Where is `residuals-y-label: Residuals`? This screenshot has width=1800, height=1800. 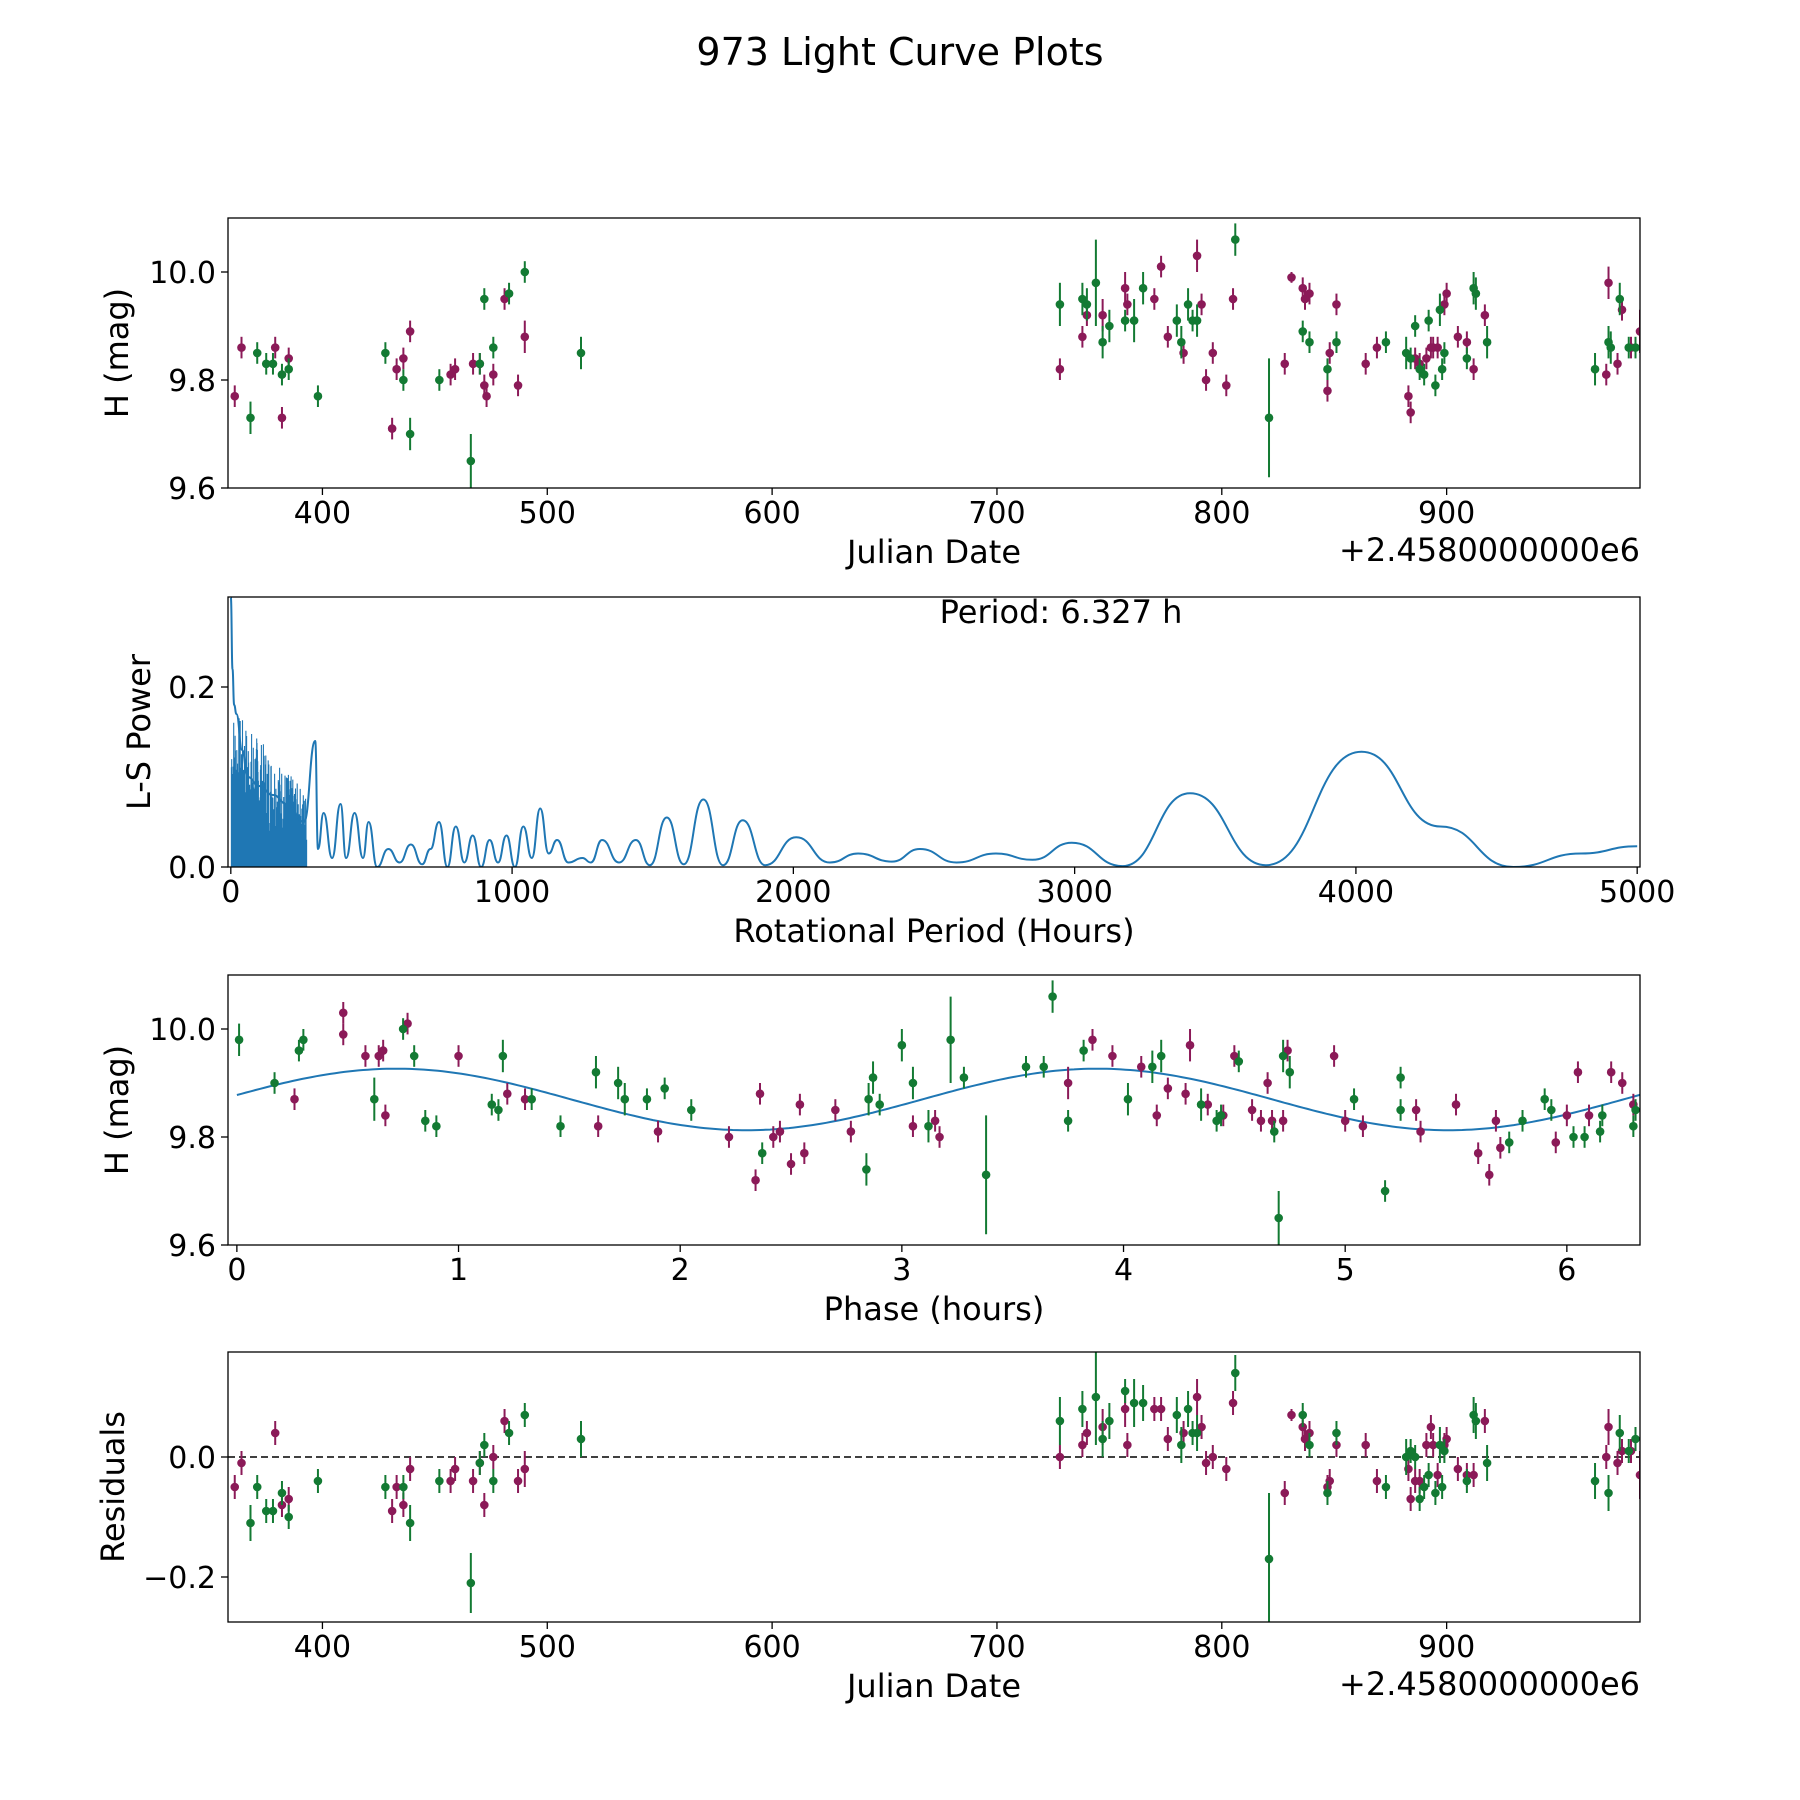 residuals-y-label: Residuals is located at coordinates (113, 1487).